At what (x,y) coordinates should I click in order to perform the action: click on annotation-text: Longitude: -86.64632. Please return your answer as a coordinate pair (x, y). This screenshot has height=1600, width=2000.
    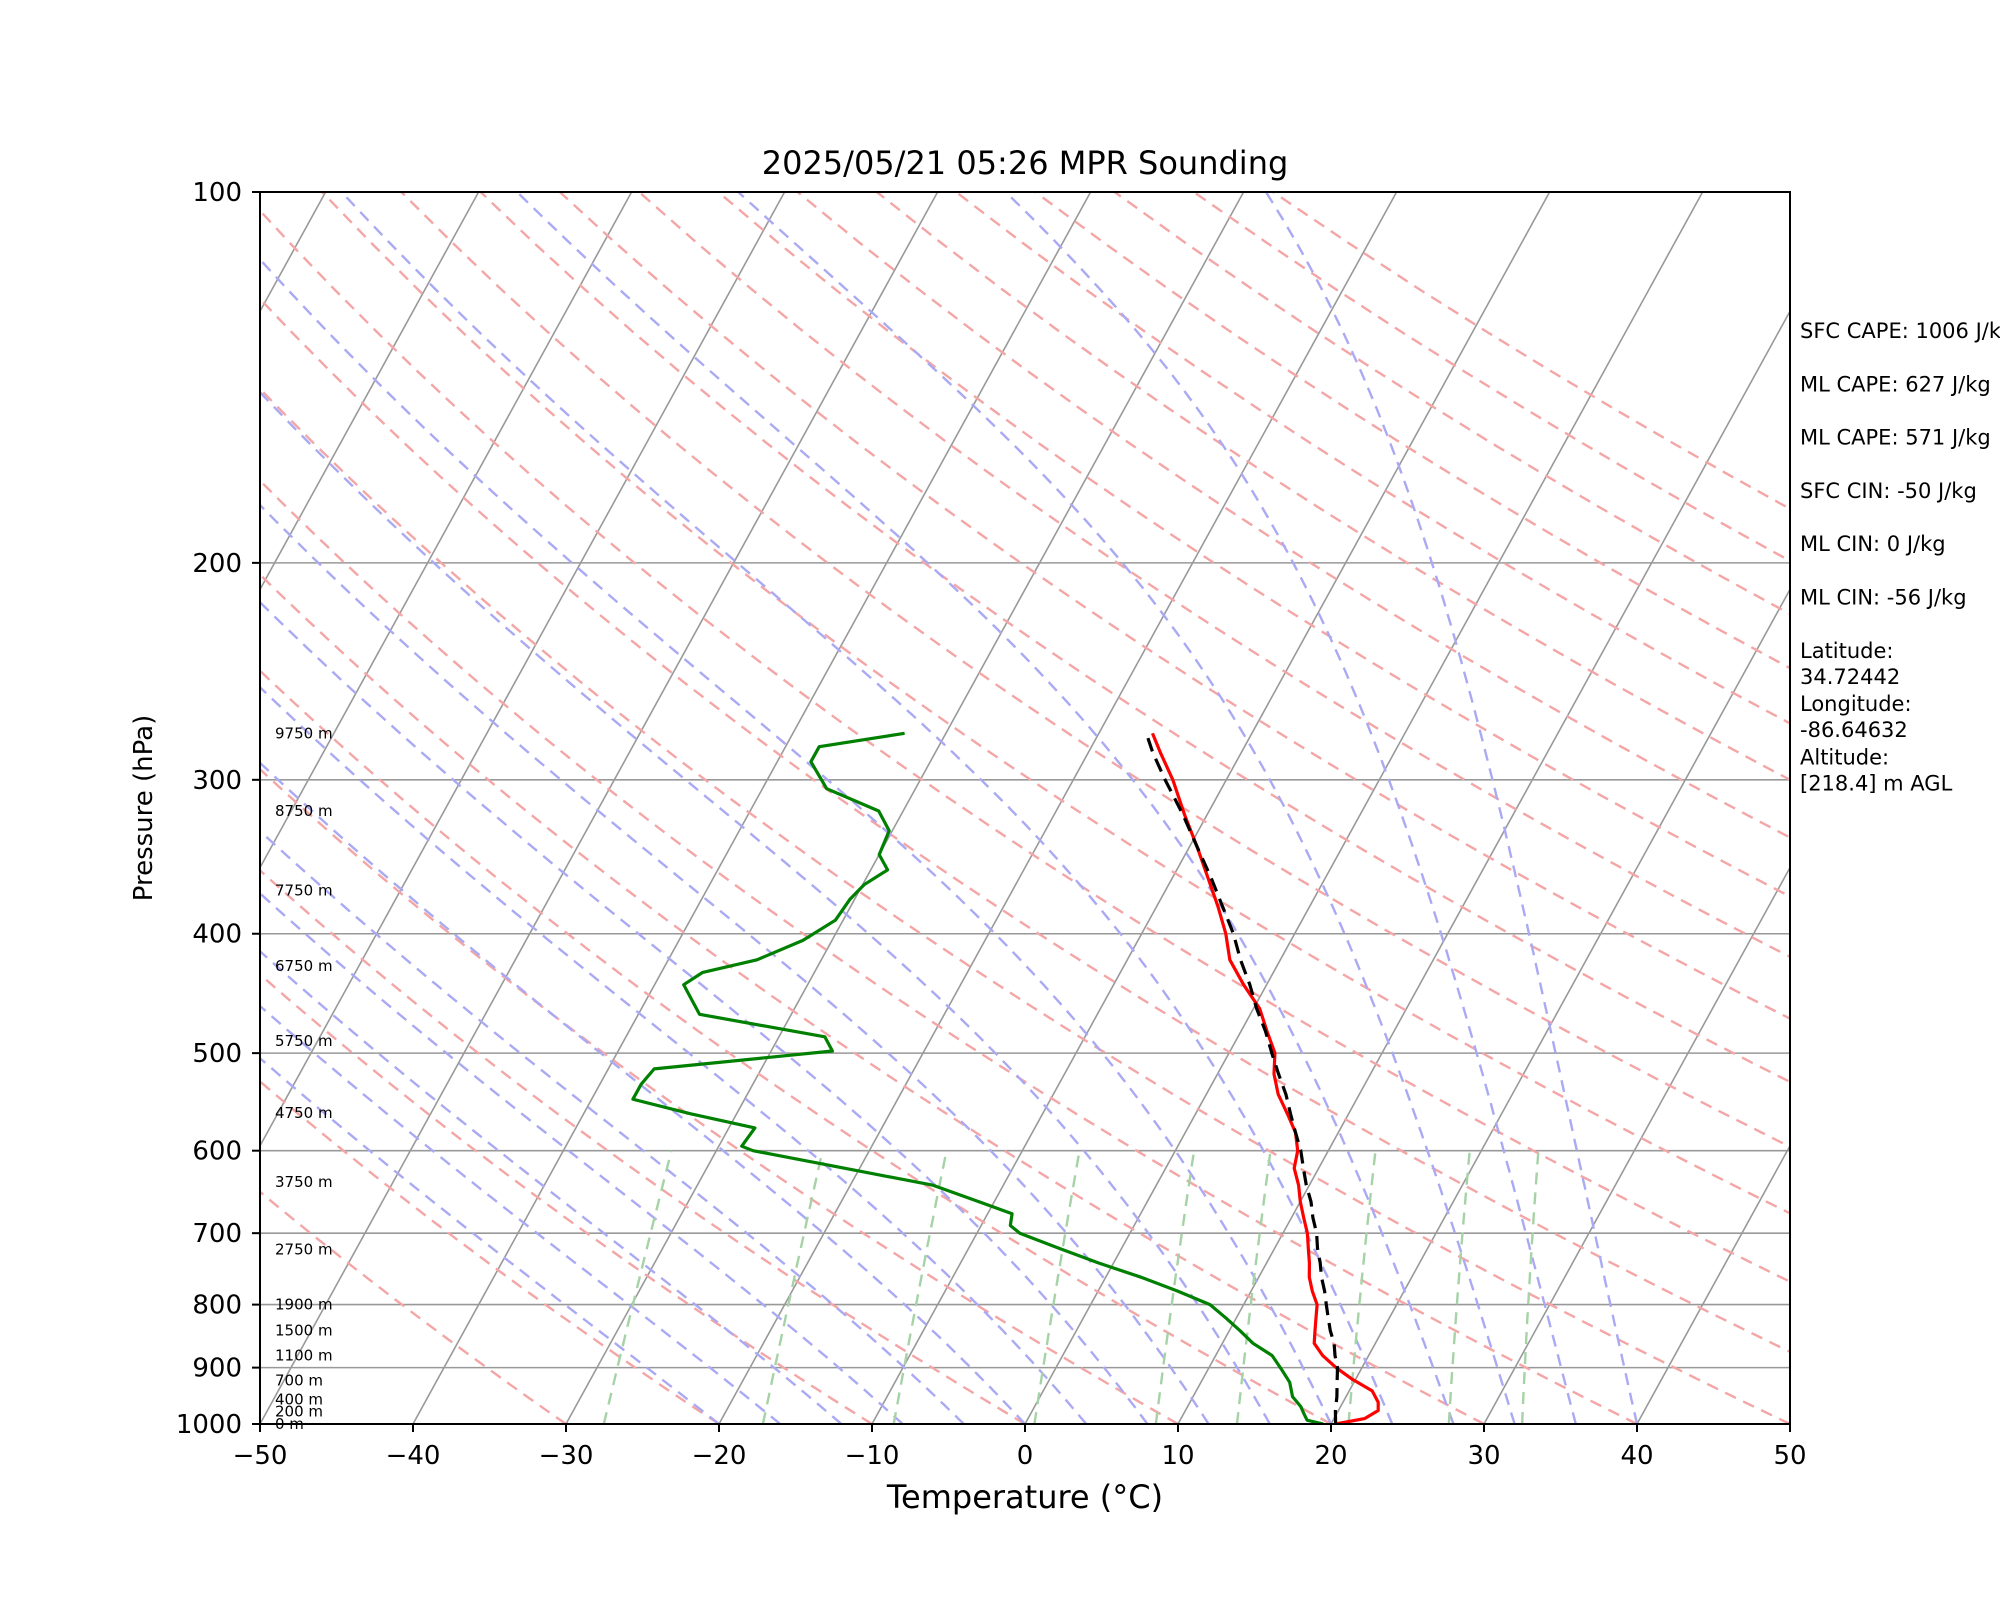
    Looking at the image, I should click on (1856, 717).